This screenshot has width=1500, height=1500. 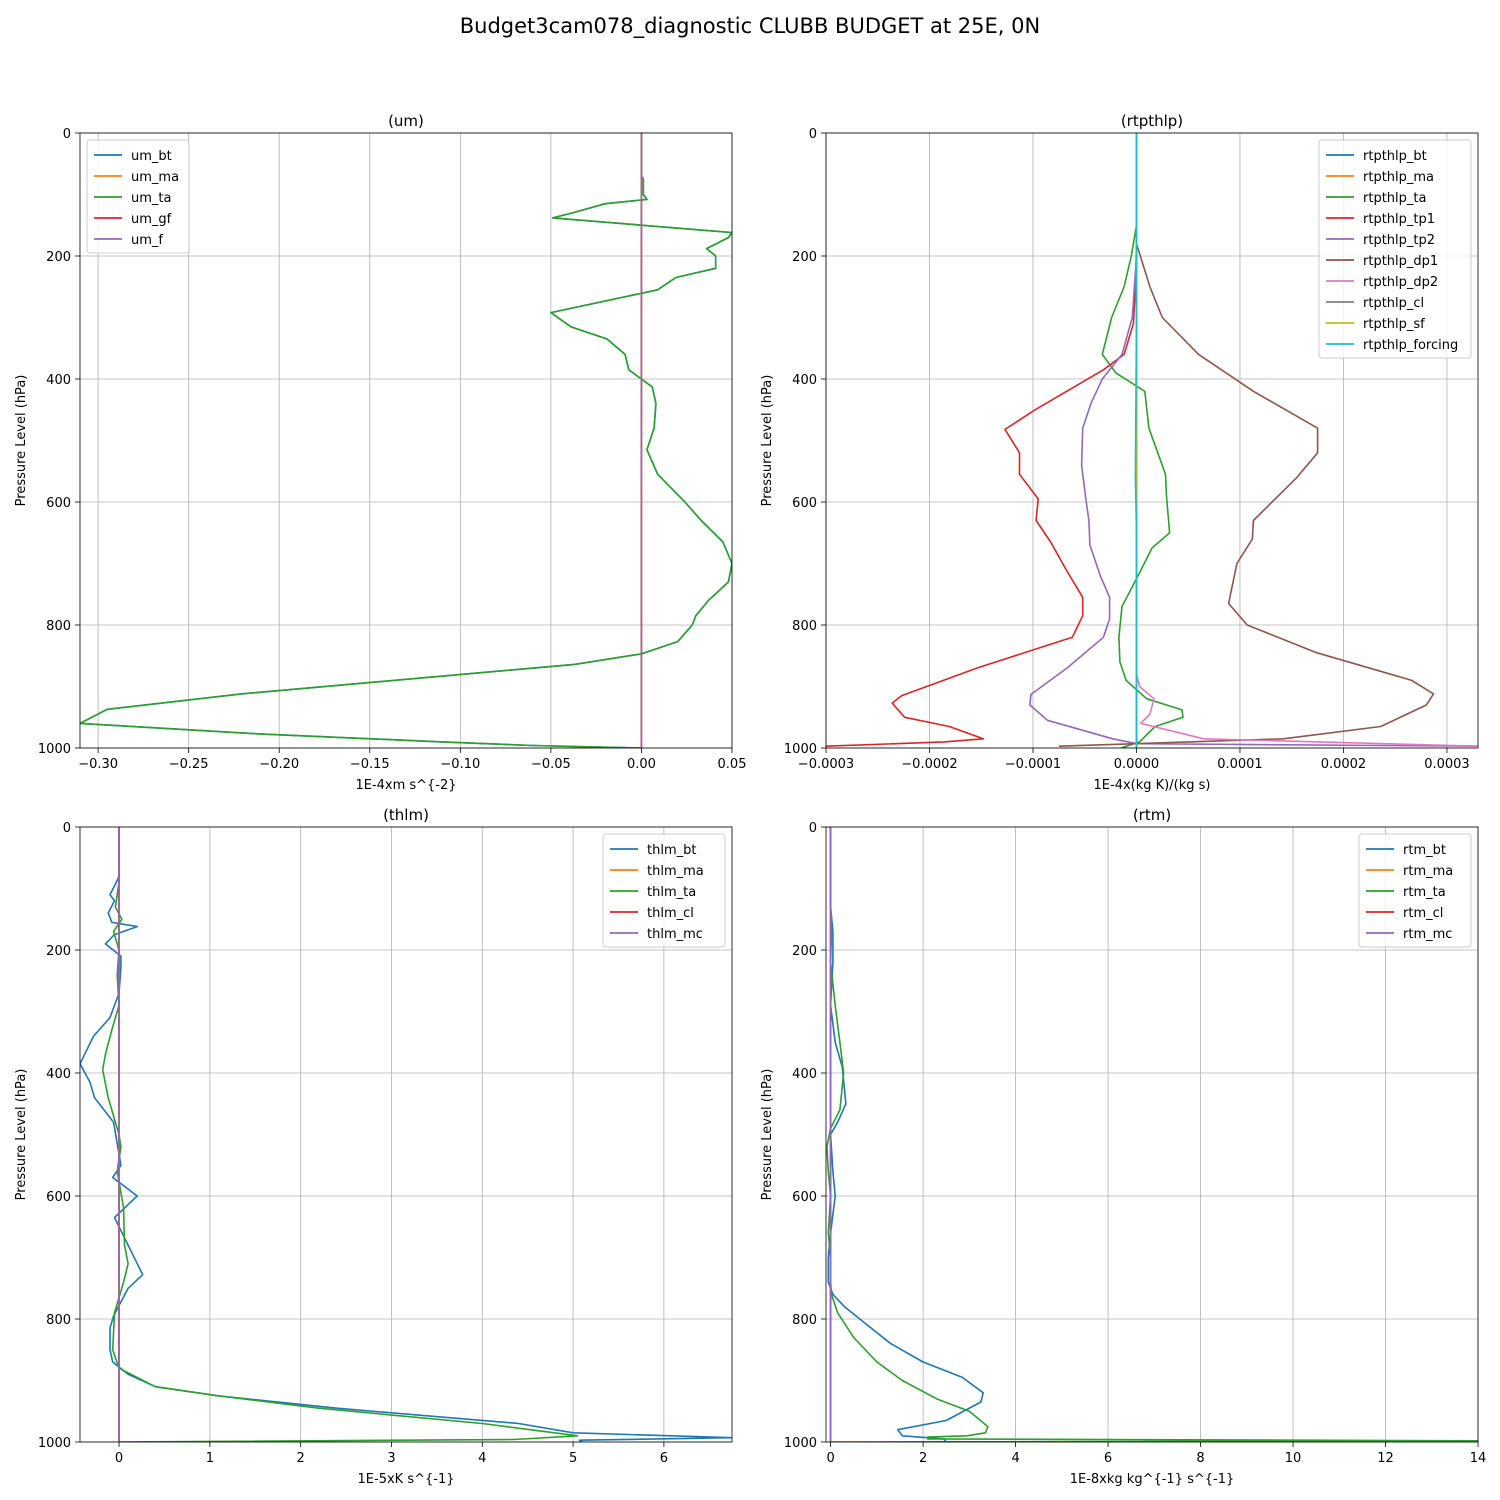 I want to click on x-tick-label: −0.0001, so click(x=1033, y=764).